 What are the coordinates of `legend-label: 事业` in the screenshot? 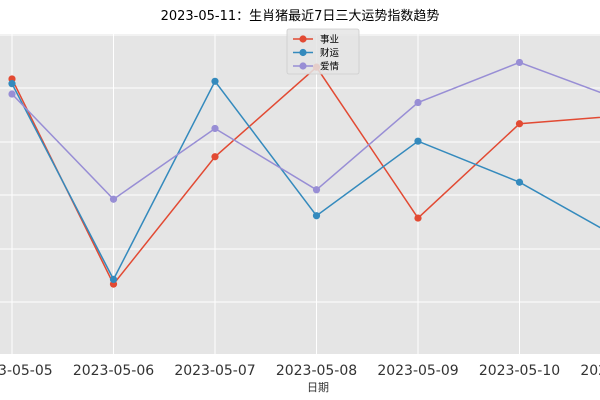 It's located at (329, 40).